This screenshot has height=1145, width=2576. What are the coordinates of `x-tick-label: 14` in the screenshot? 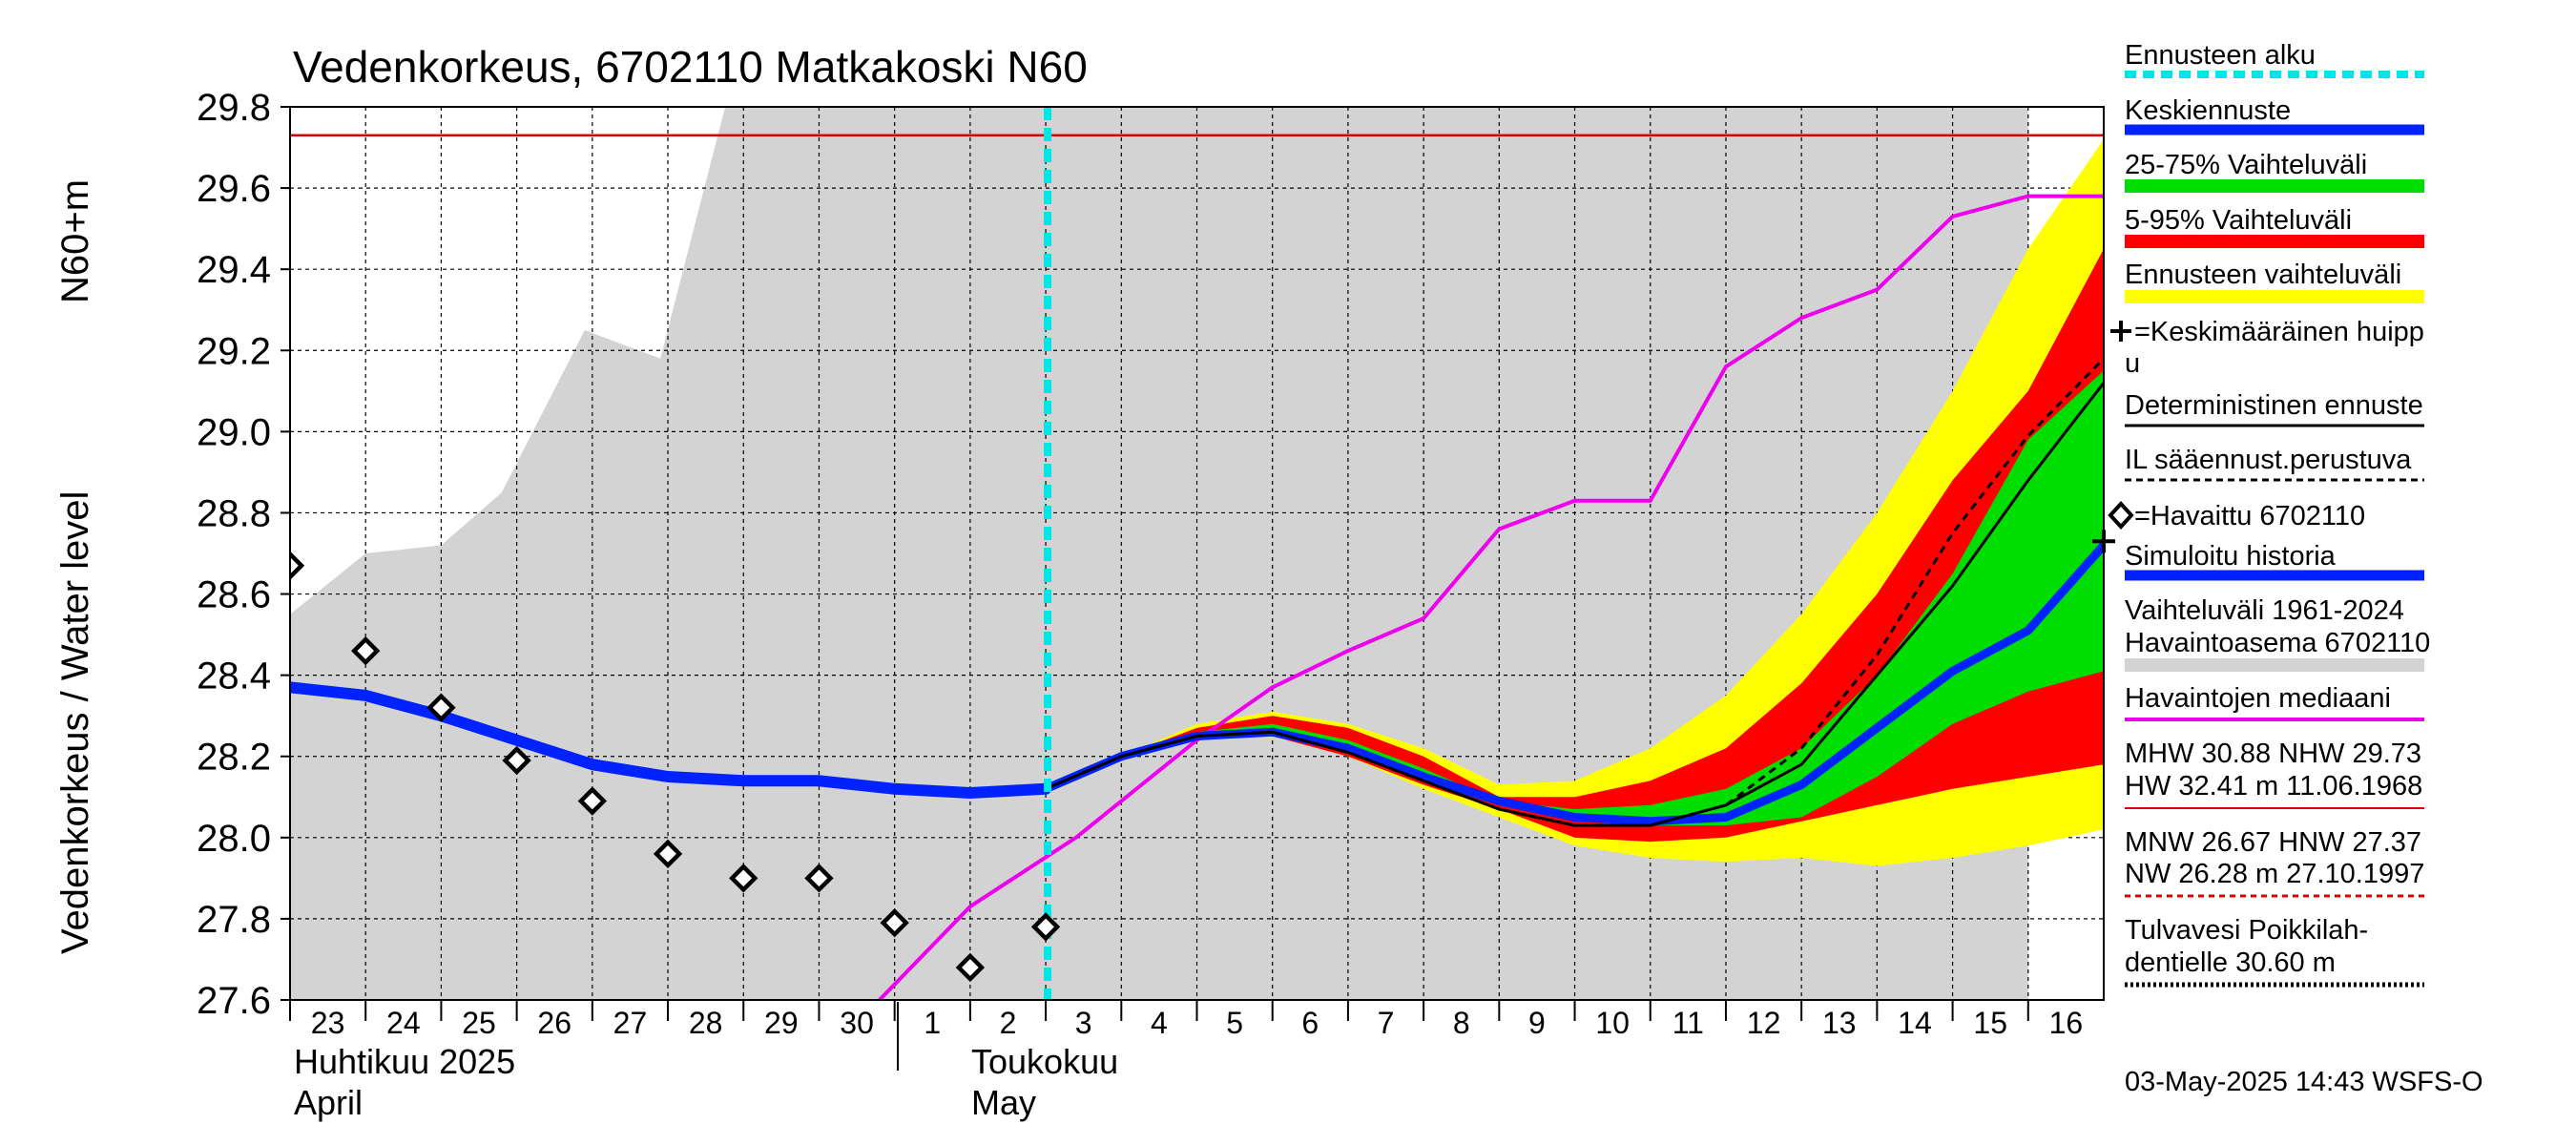 It's located at (1915, 1023).